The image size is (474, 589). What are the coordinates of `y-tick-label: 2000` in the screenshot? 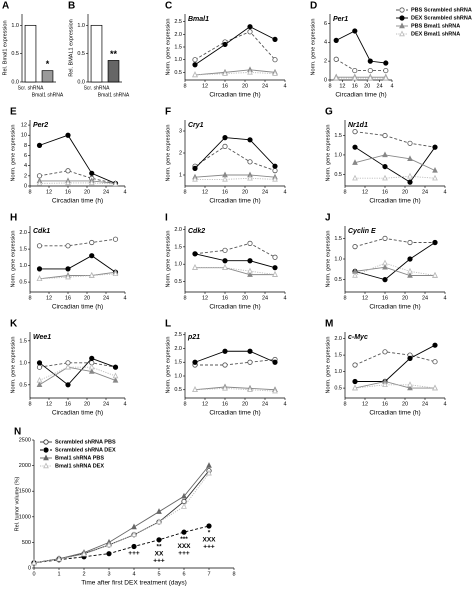 It's located at (25, 466).